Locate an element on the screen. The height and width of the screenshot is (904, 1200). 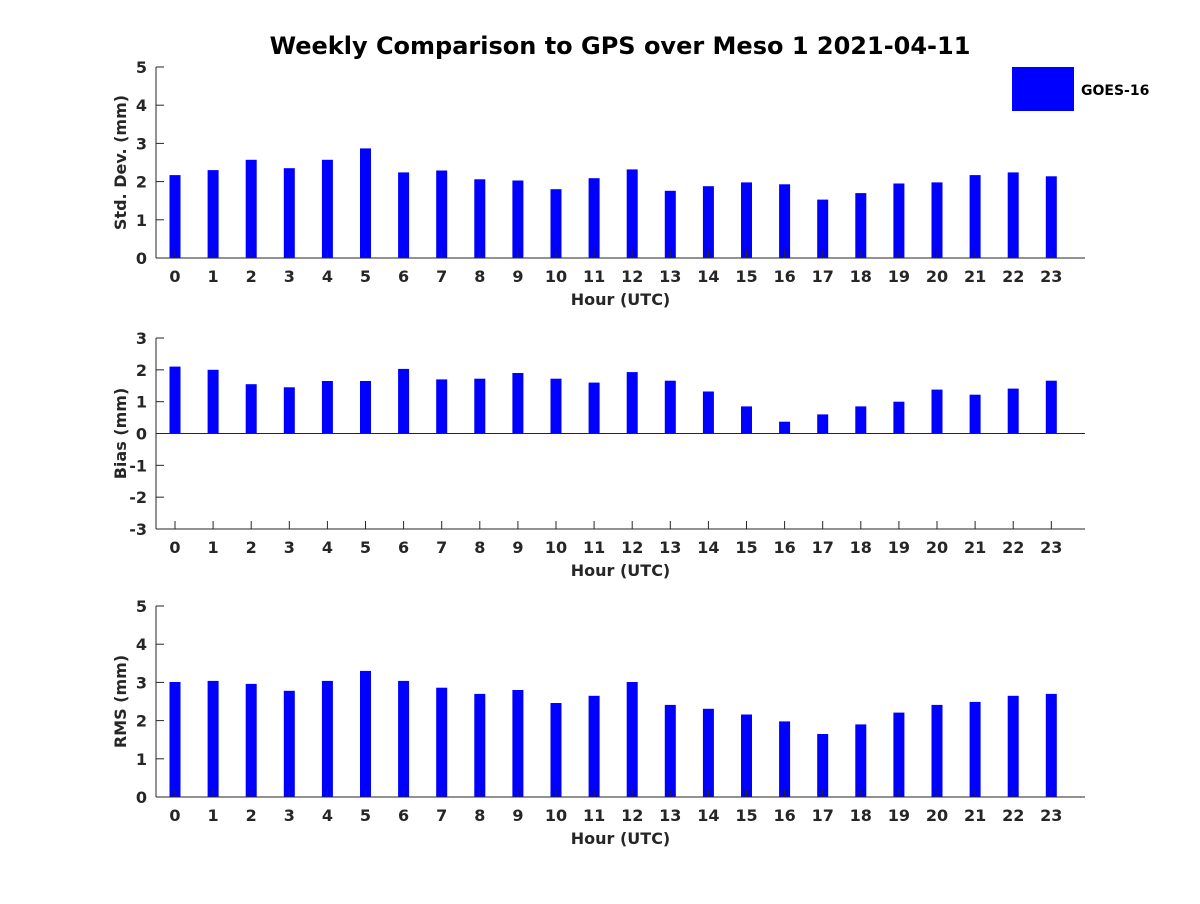
x-tick-label-bias-14: 14 is located at coordinates (708, 547).